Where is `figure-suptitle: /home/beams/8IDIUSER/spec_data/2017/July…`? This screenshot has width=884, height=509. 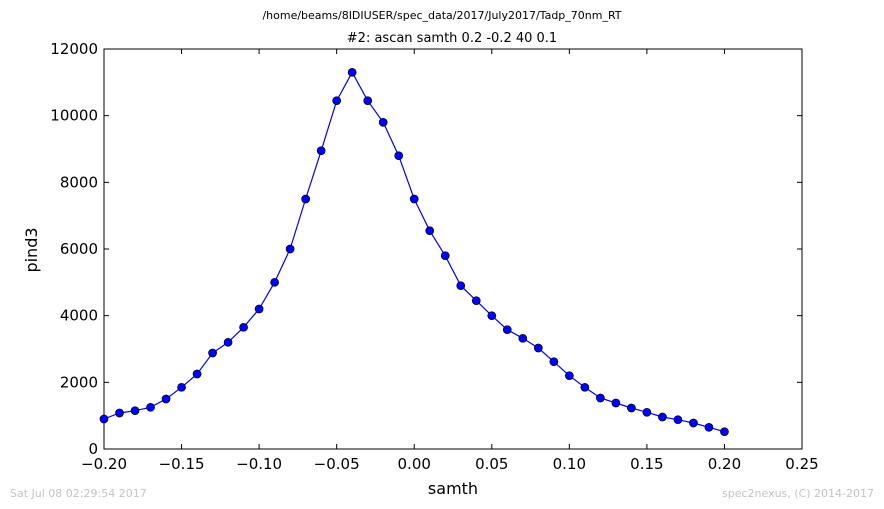
figure-suptitle: /home/beams/8IDIUSER/spec_data/2017/July… is located at coordinates (441, 15).